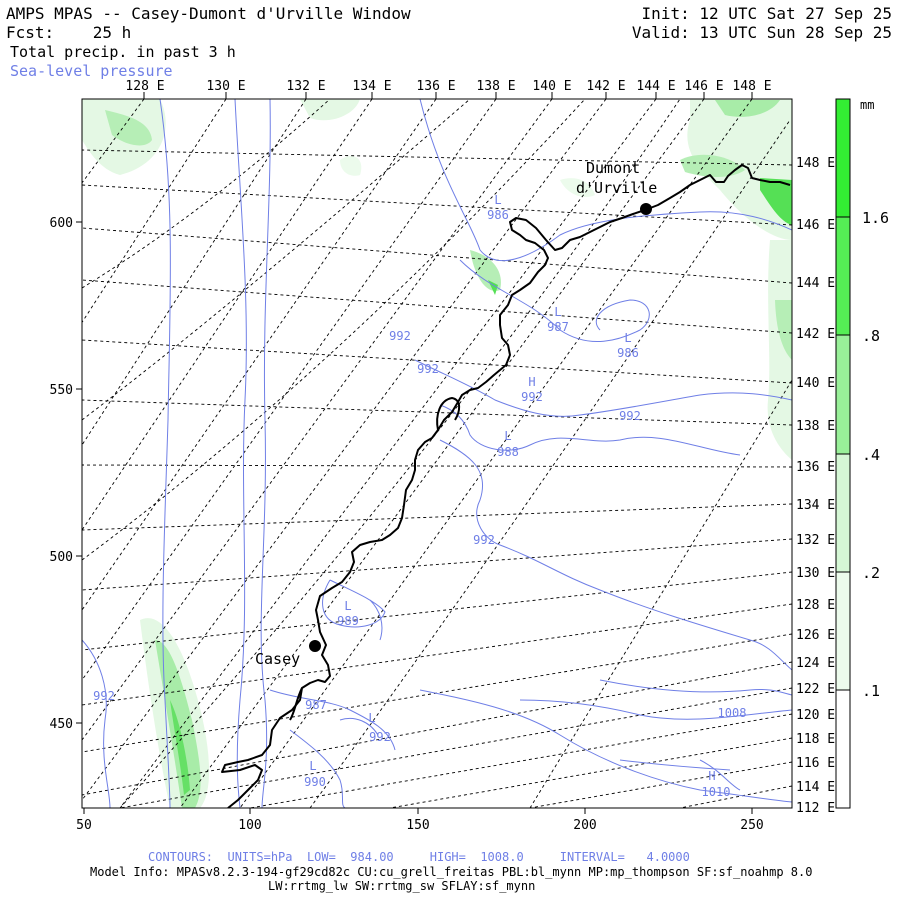  Describe the element at coordinates (551, 86) in the screenshot. I see `top-lon-label: 140 E` at that location.